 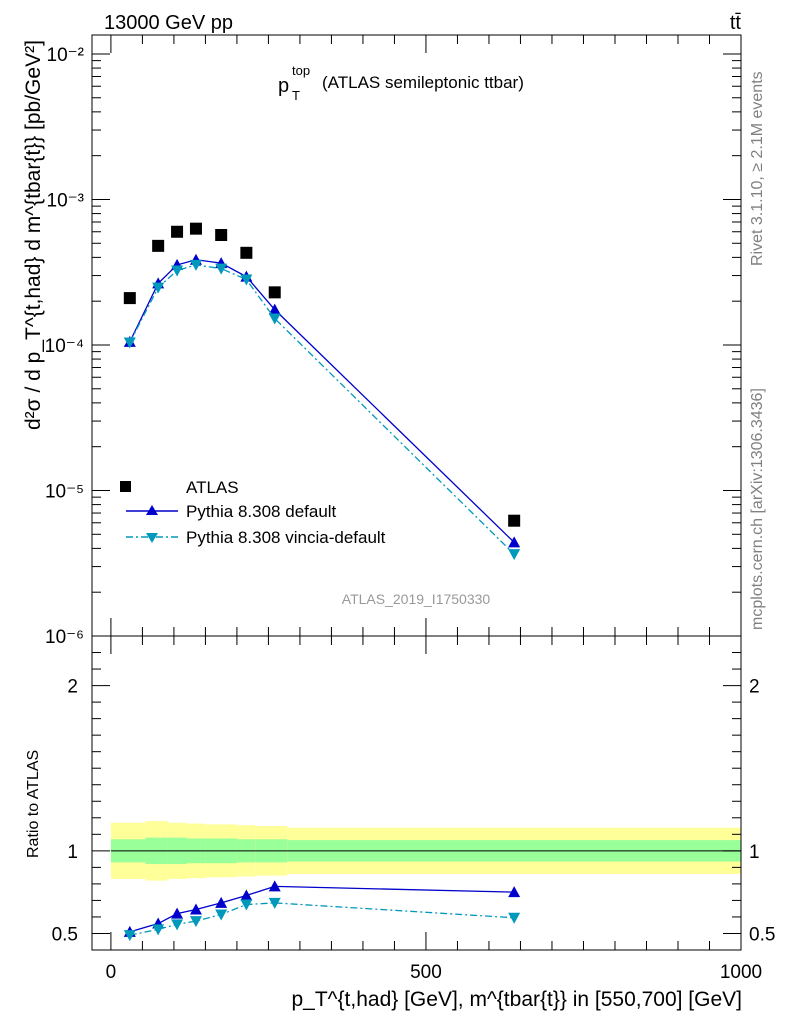 What do you see at coordinates (754, 687) in the screenshot?
I see `ratio-ytick-label-right: 2` at bounding box center [754, 687].